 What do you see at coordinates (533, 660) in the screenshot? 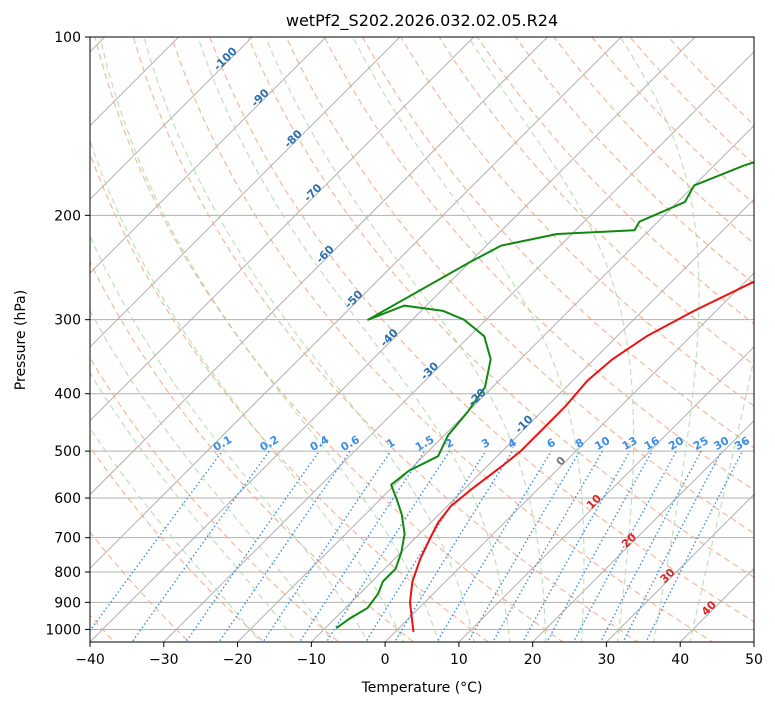
I see `x-tick-label: 20` at bounding box center [533, 660].